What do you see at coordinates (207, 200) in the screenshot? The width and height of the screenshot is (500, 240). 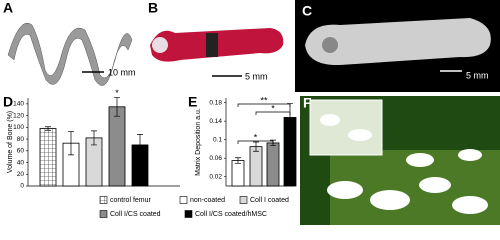 I see `legend-label: non-coated` at bounding box center [207, 200].